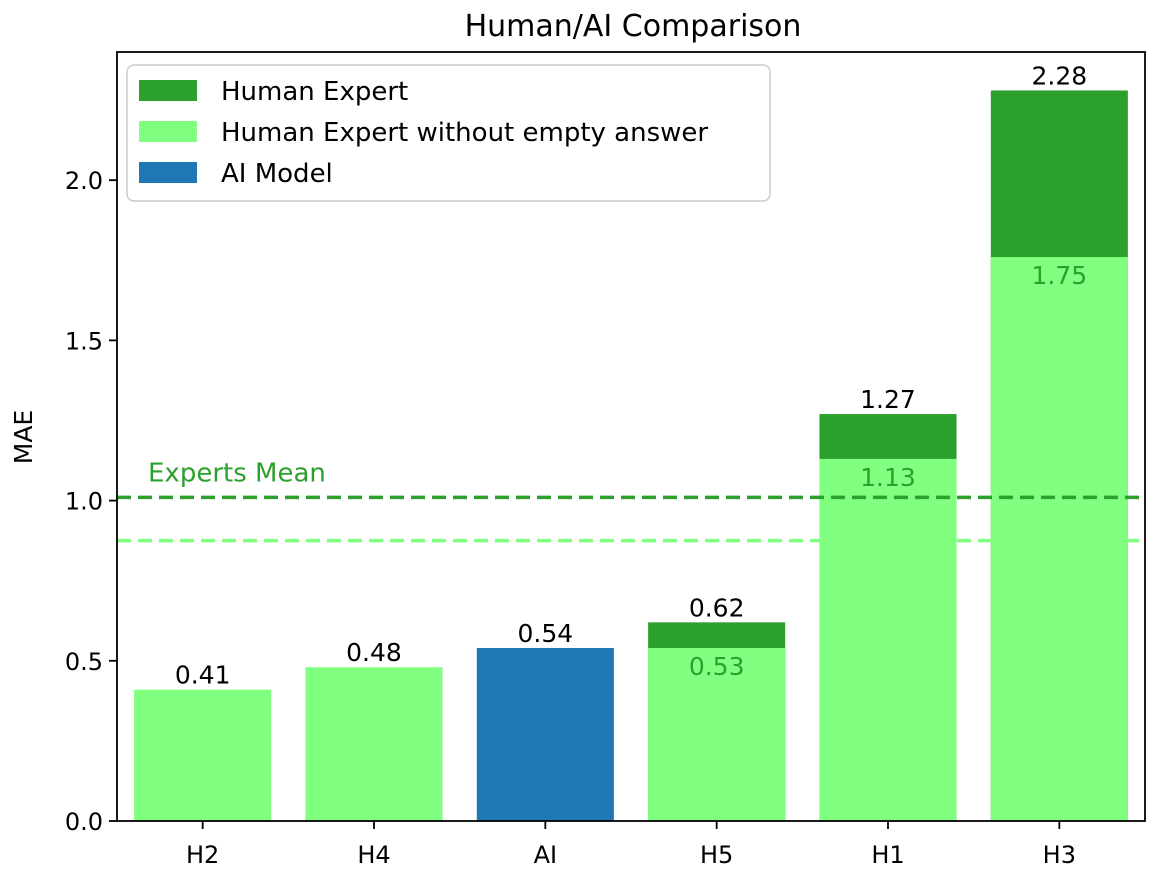 The image size is (1163, 871). I want to click on data-label-no-empty-H3: 1.75, so click(1059, 275).